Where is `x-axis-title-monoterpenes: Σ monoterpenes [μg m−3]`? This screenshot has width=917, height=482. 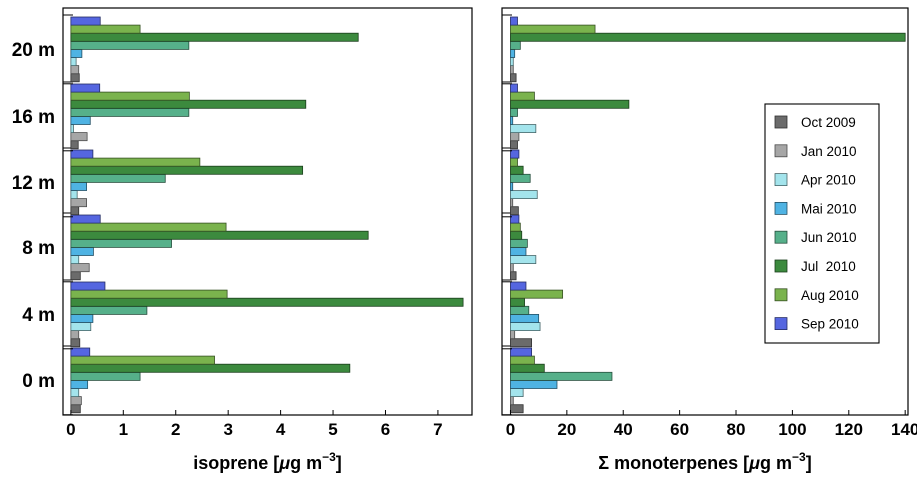 x-axis-title-monoterpenes: Σ monoterpenes [μg m−3] is located at coordinates (704, 461).